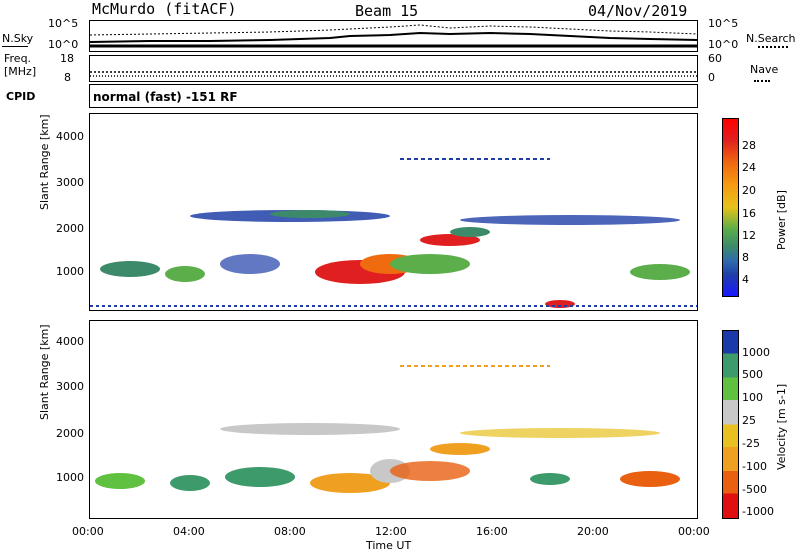  What do you see at coordinates (749, 190) in the screenshot?
I see `power-cb-tick-20: 20` at bounding box center [749, 190].